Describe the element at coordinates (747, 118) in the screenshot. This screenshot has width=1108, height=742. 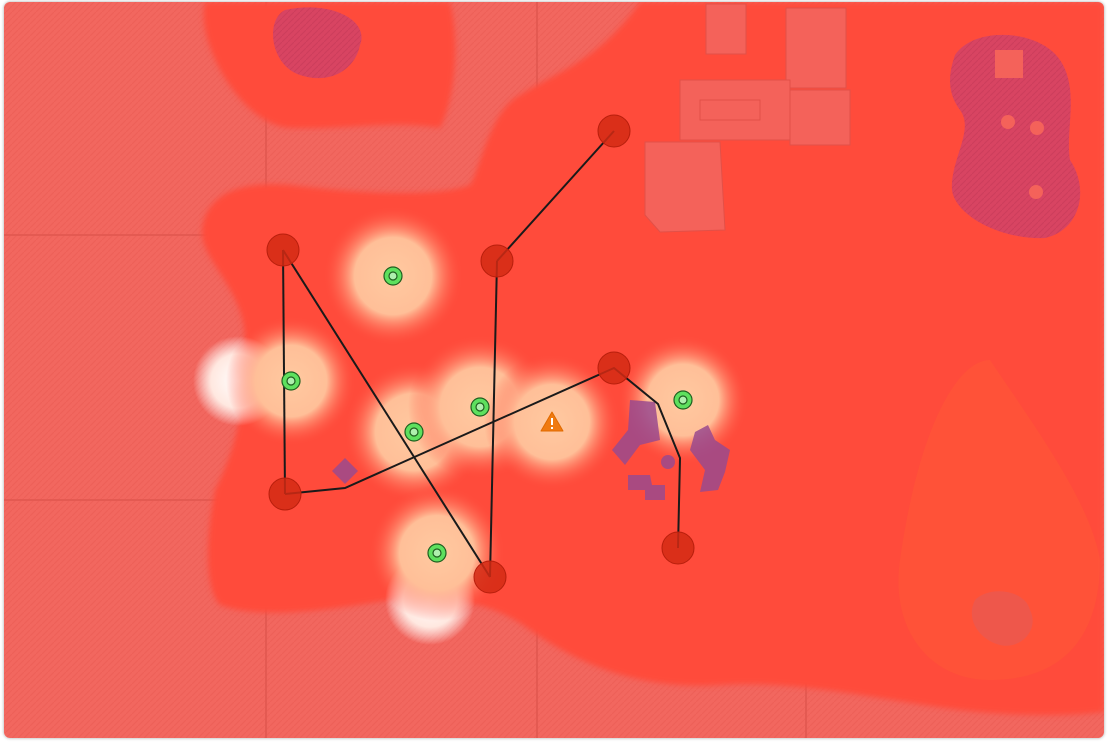
I see `buildings` at that location.